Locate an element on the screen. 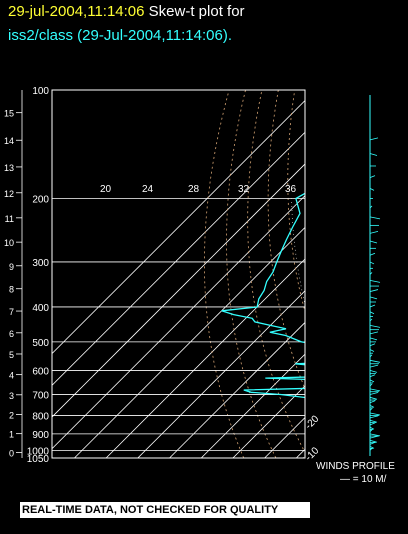 This screenshot has height=534, width=408. height-tick-label: 11 is located at coordinates (9, 219).